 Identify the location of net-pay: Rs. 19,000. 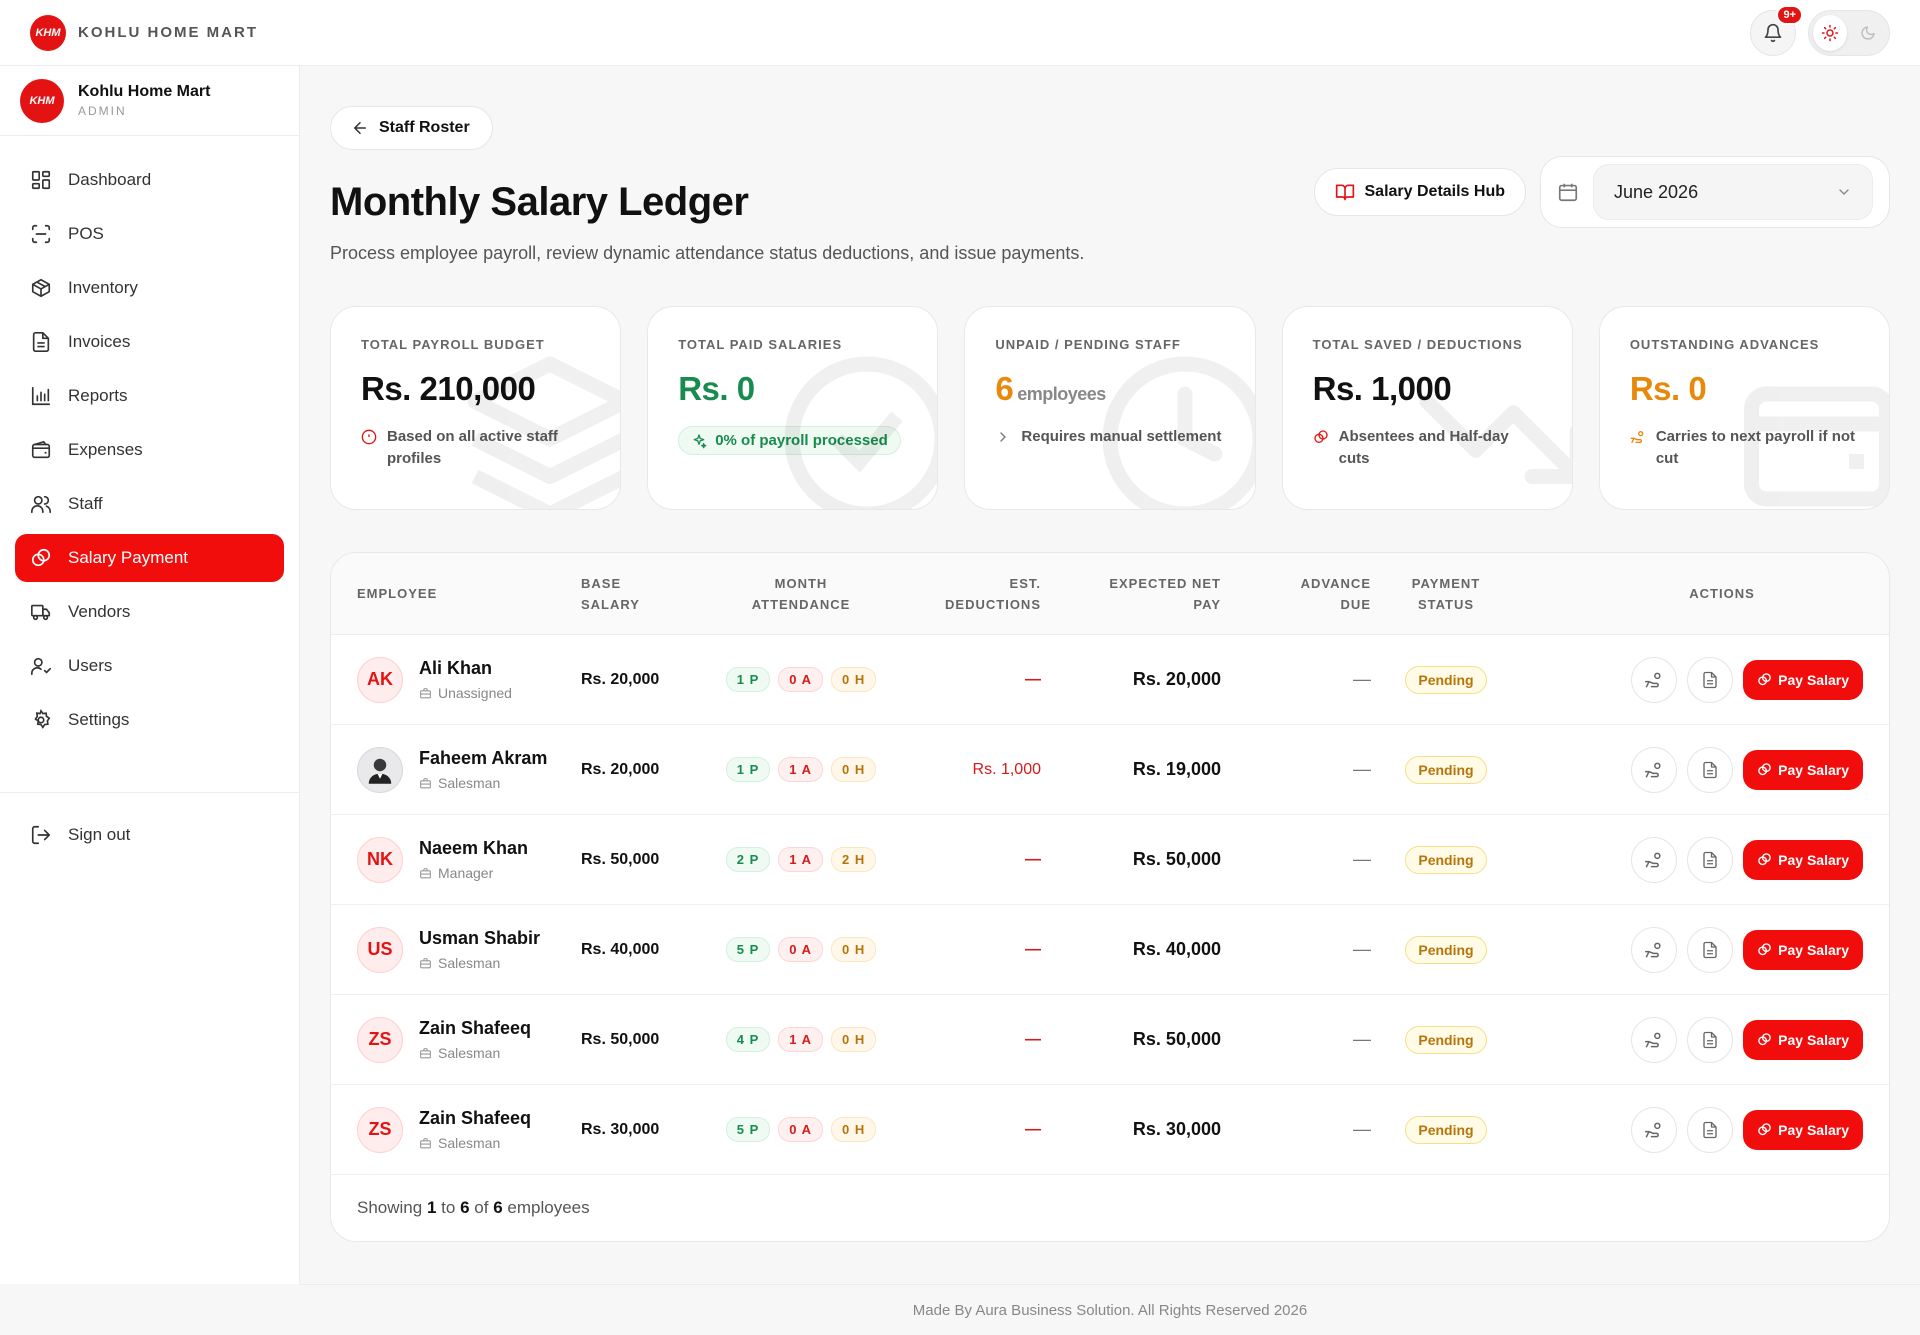
(1176, 769).